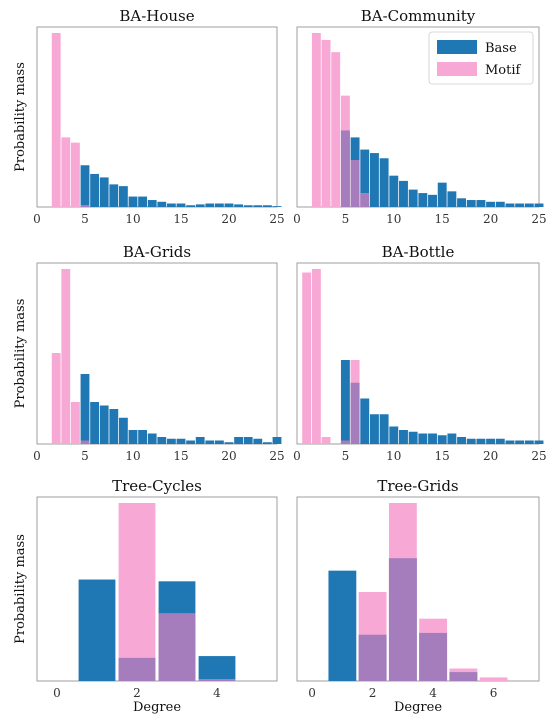 This screenshot has height=719, width=552. I want to click on subplot-title: BA-Grids, so click(157, 252).